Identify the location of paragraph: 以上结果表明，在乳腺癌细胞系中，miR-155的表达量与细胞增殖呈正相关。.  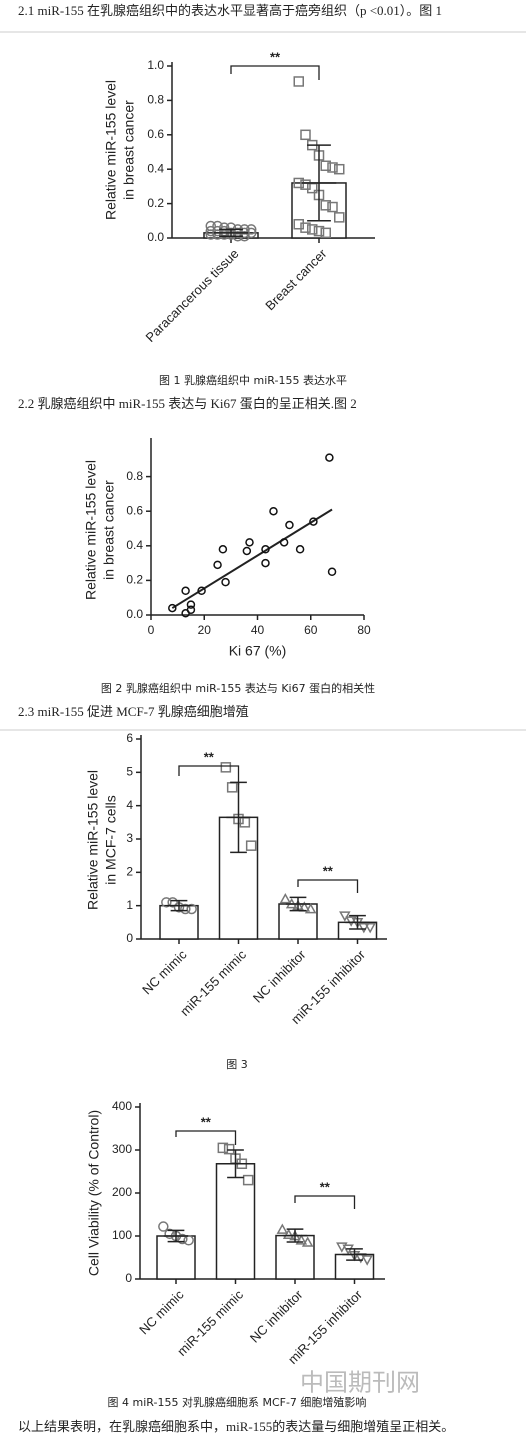
(236, 1426).